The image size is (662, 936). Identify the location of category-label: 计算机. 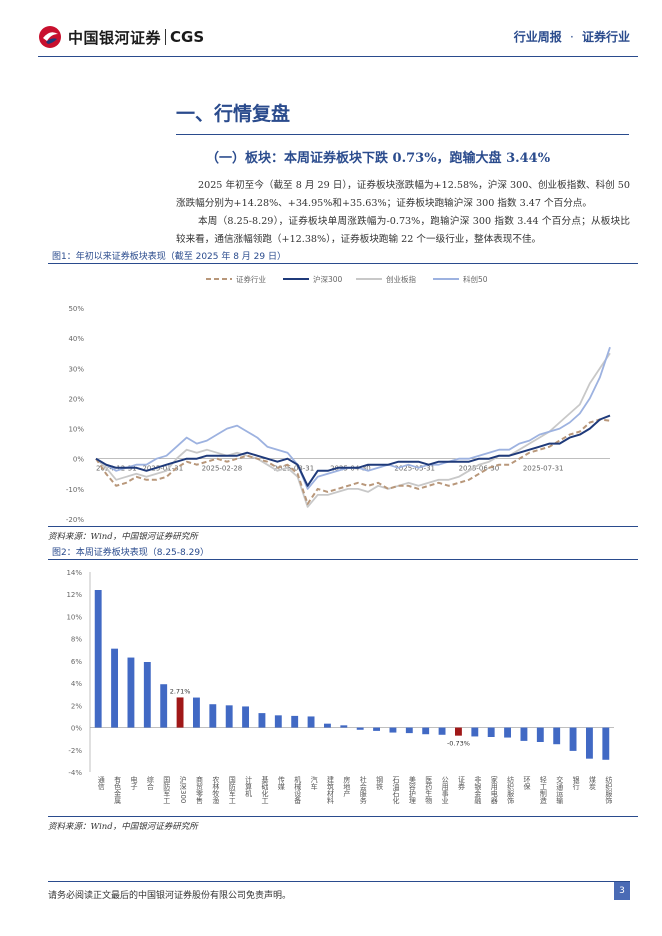
(249, 786).